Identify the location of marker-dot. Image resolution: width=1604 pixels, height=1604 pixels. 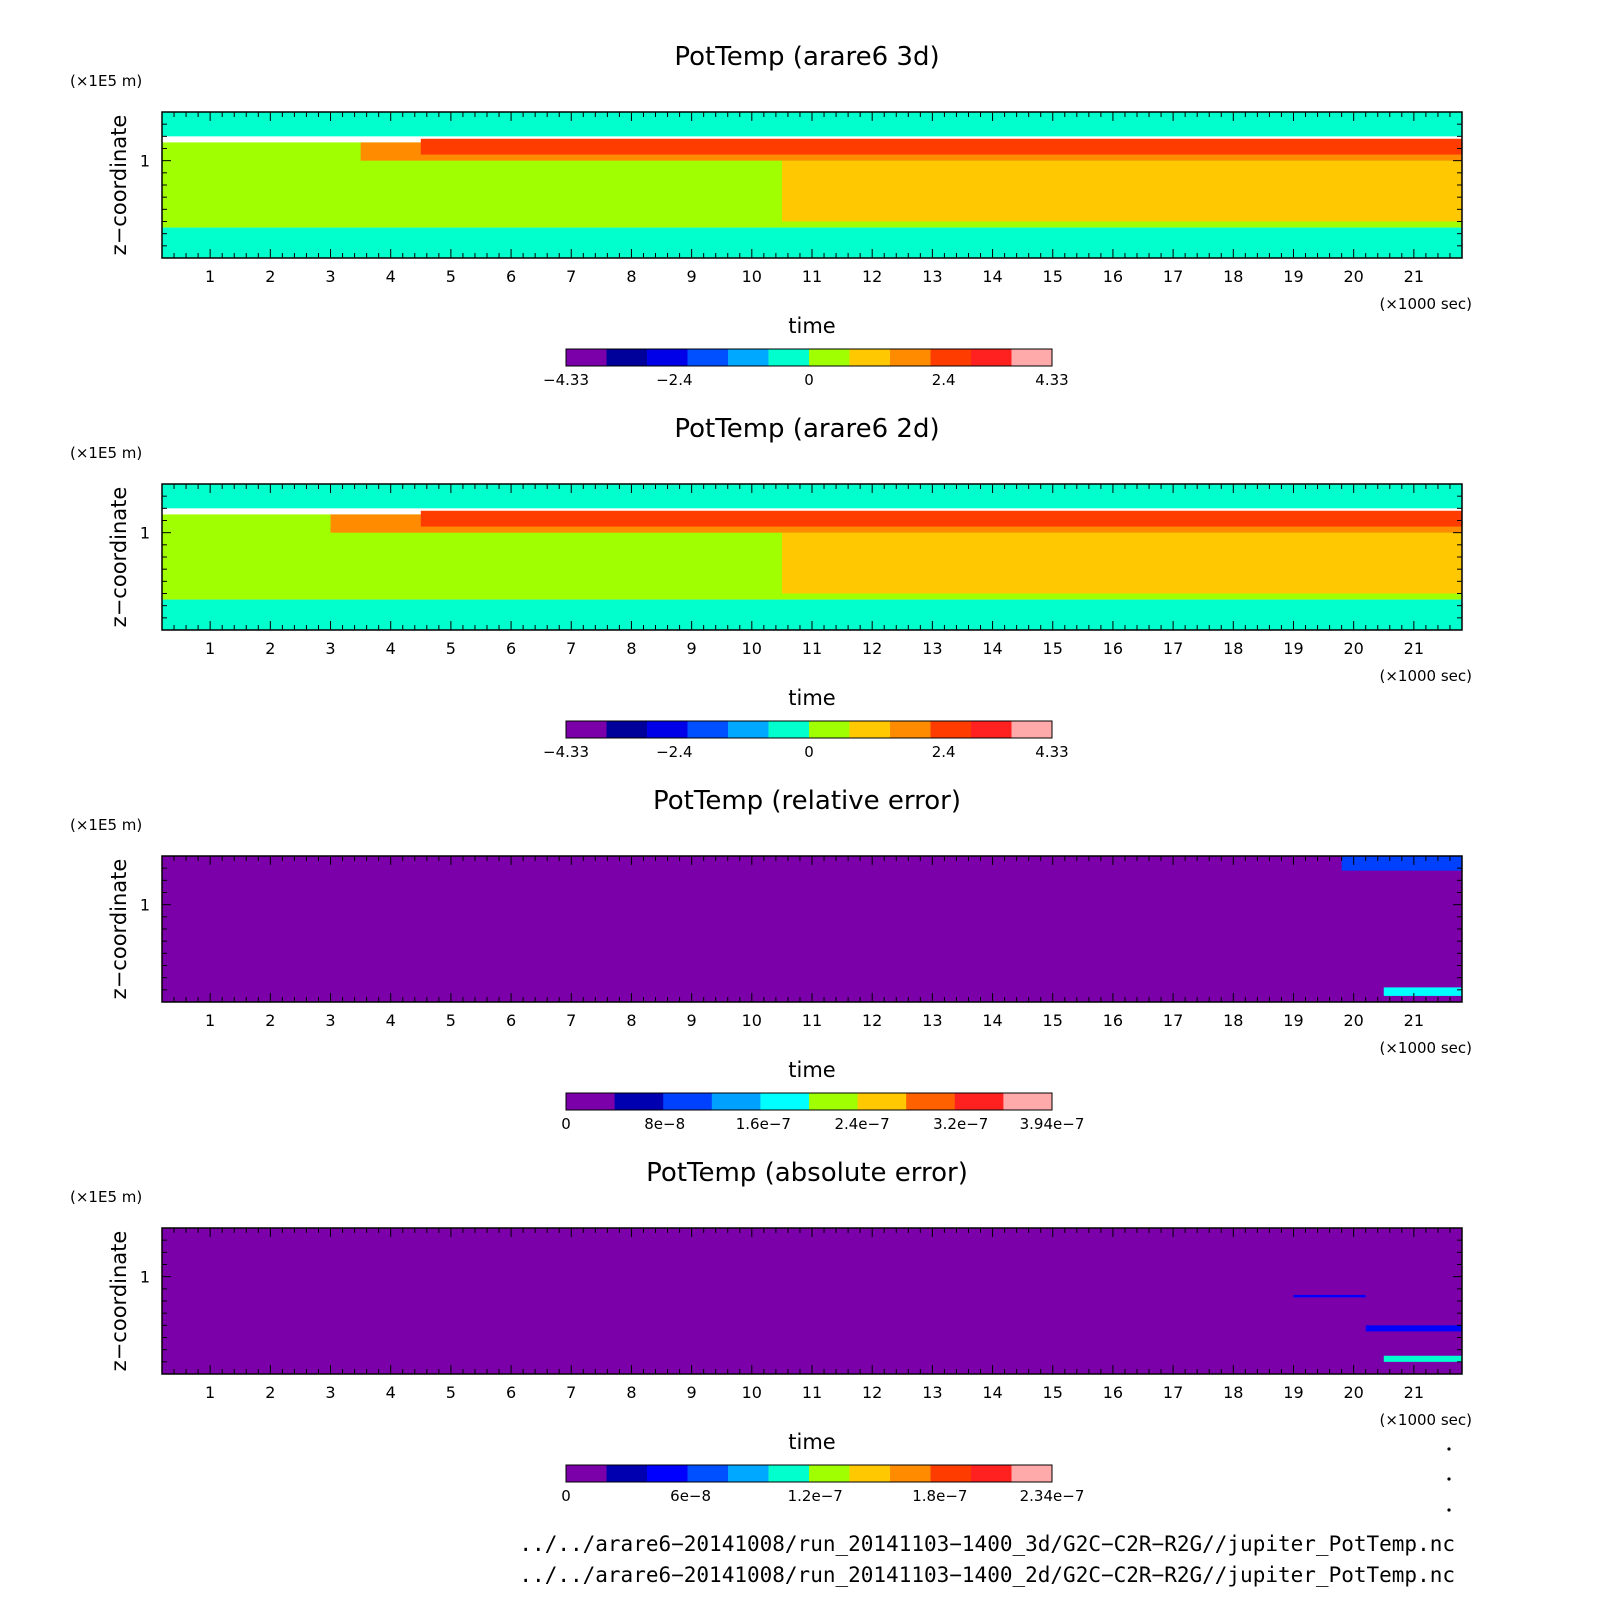
(1449, 1449).